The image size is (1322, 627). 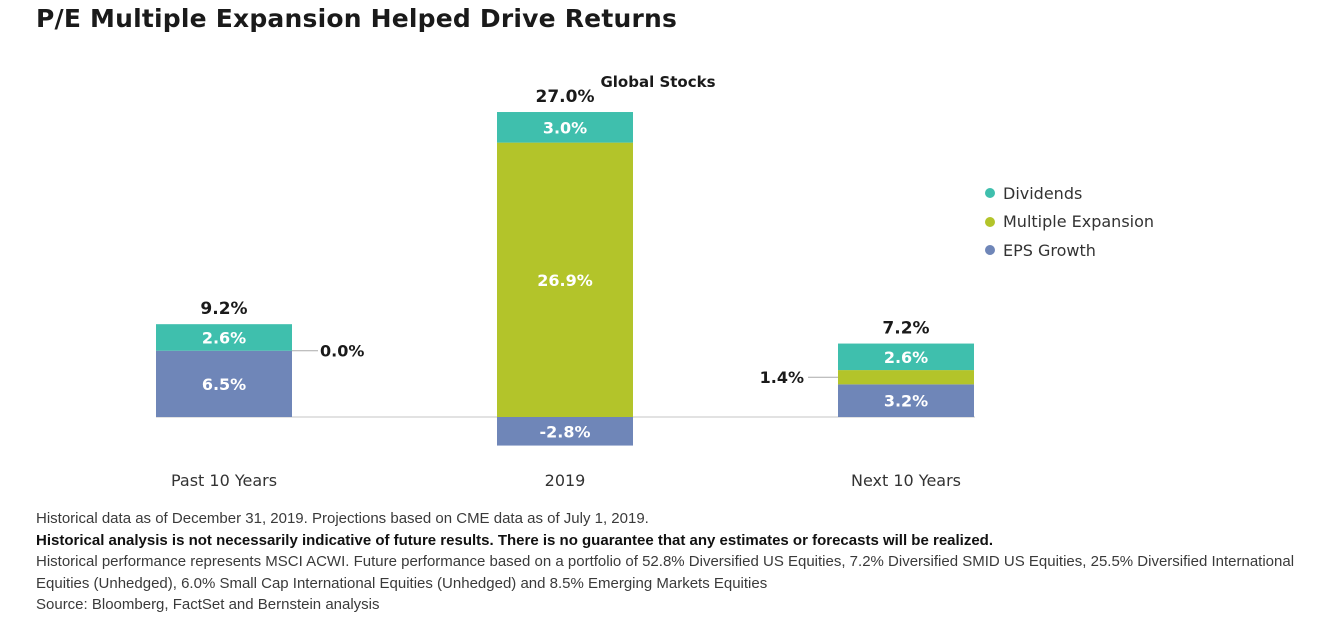 I want to click on legend-item-dividends: Dividends, so click(x=1069, y=193).